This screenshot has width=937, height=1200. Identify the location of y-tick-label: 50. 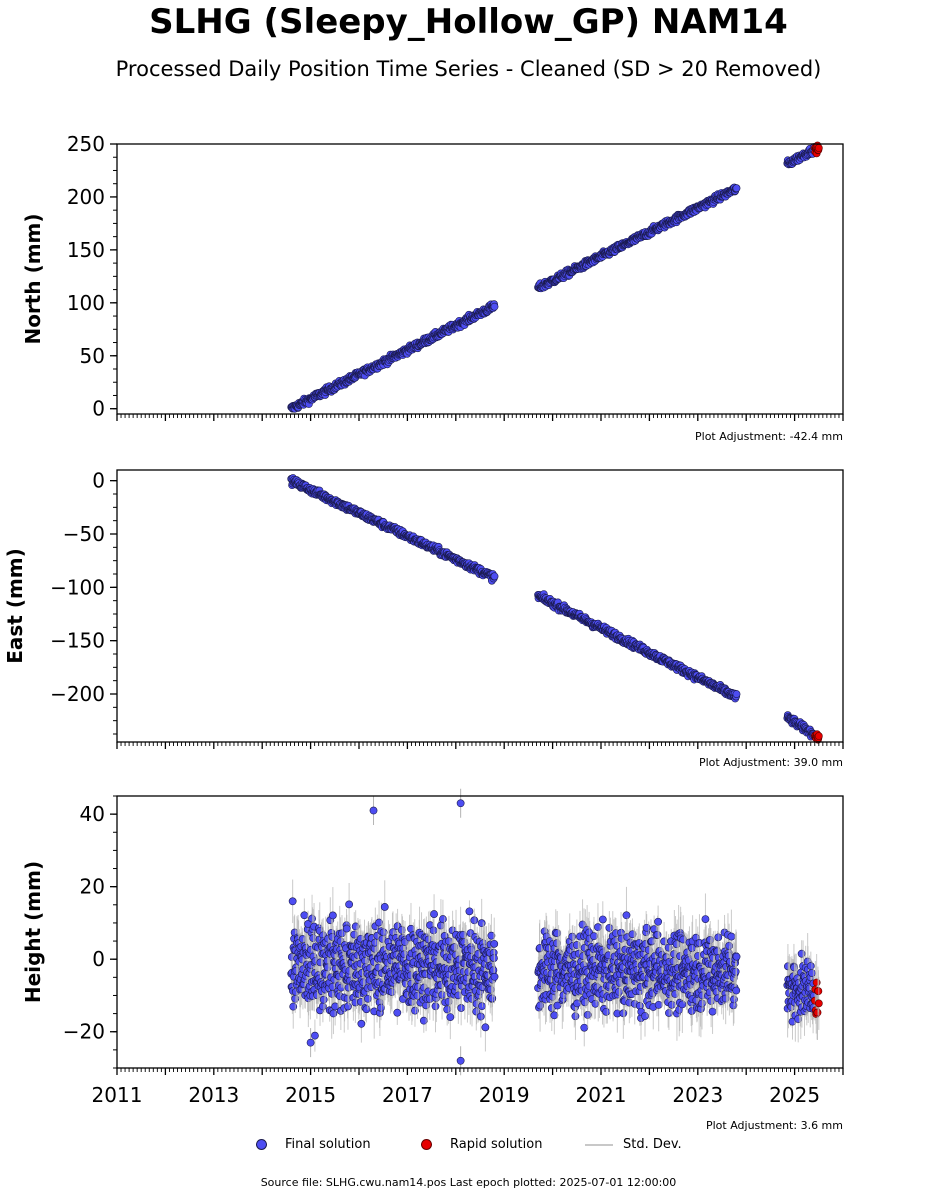
(92, 356).